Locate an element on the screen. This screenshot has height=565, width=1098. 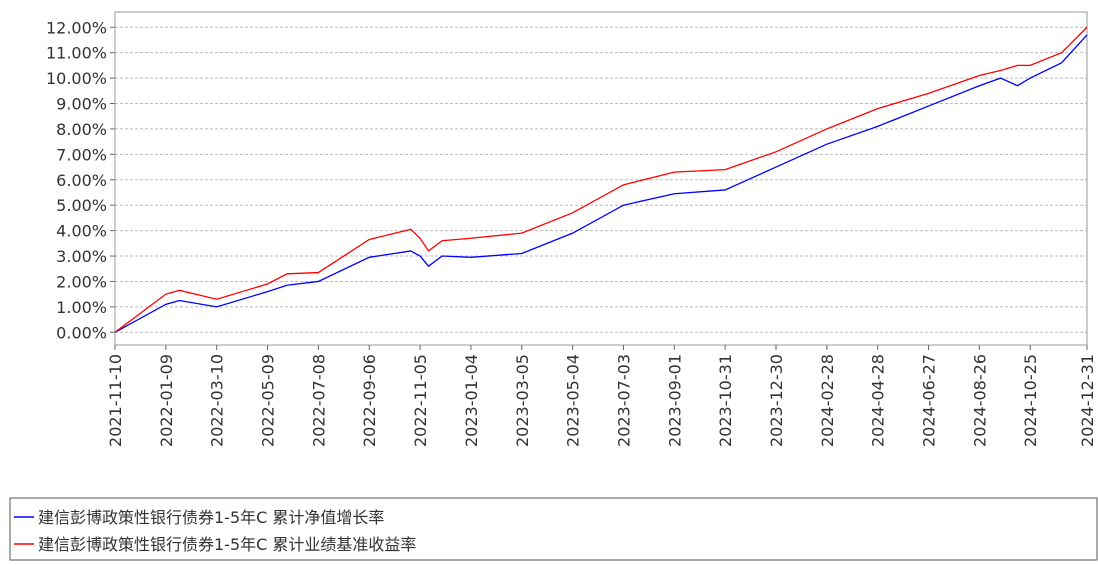
x-tick-label: 2024-10-25 is located at coordinates (1030, 400).